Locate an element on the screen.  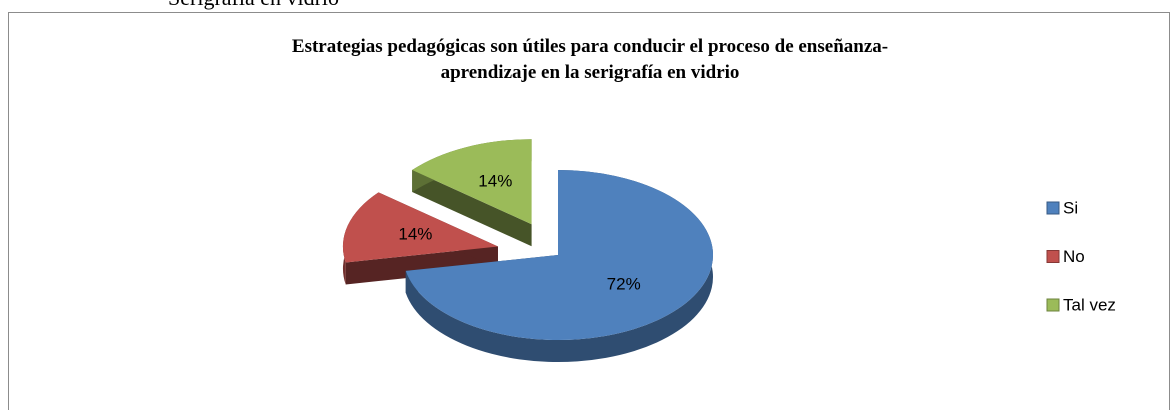
legend-label: Si is located at coordinates (1070, 207).